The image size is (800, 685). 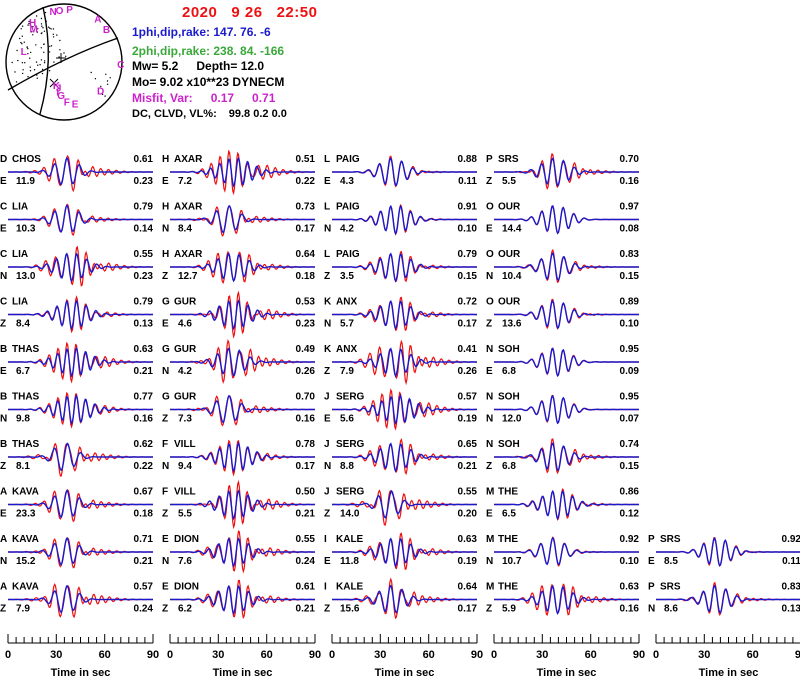 I want to click on panel-THE-Z: M THE 0.63 Z 5.9 0.16, so click(x=562, y=599).